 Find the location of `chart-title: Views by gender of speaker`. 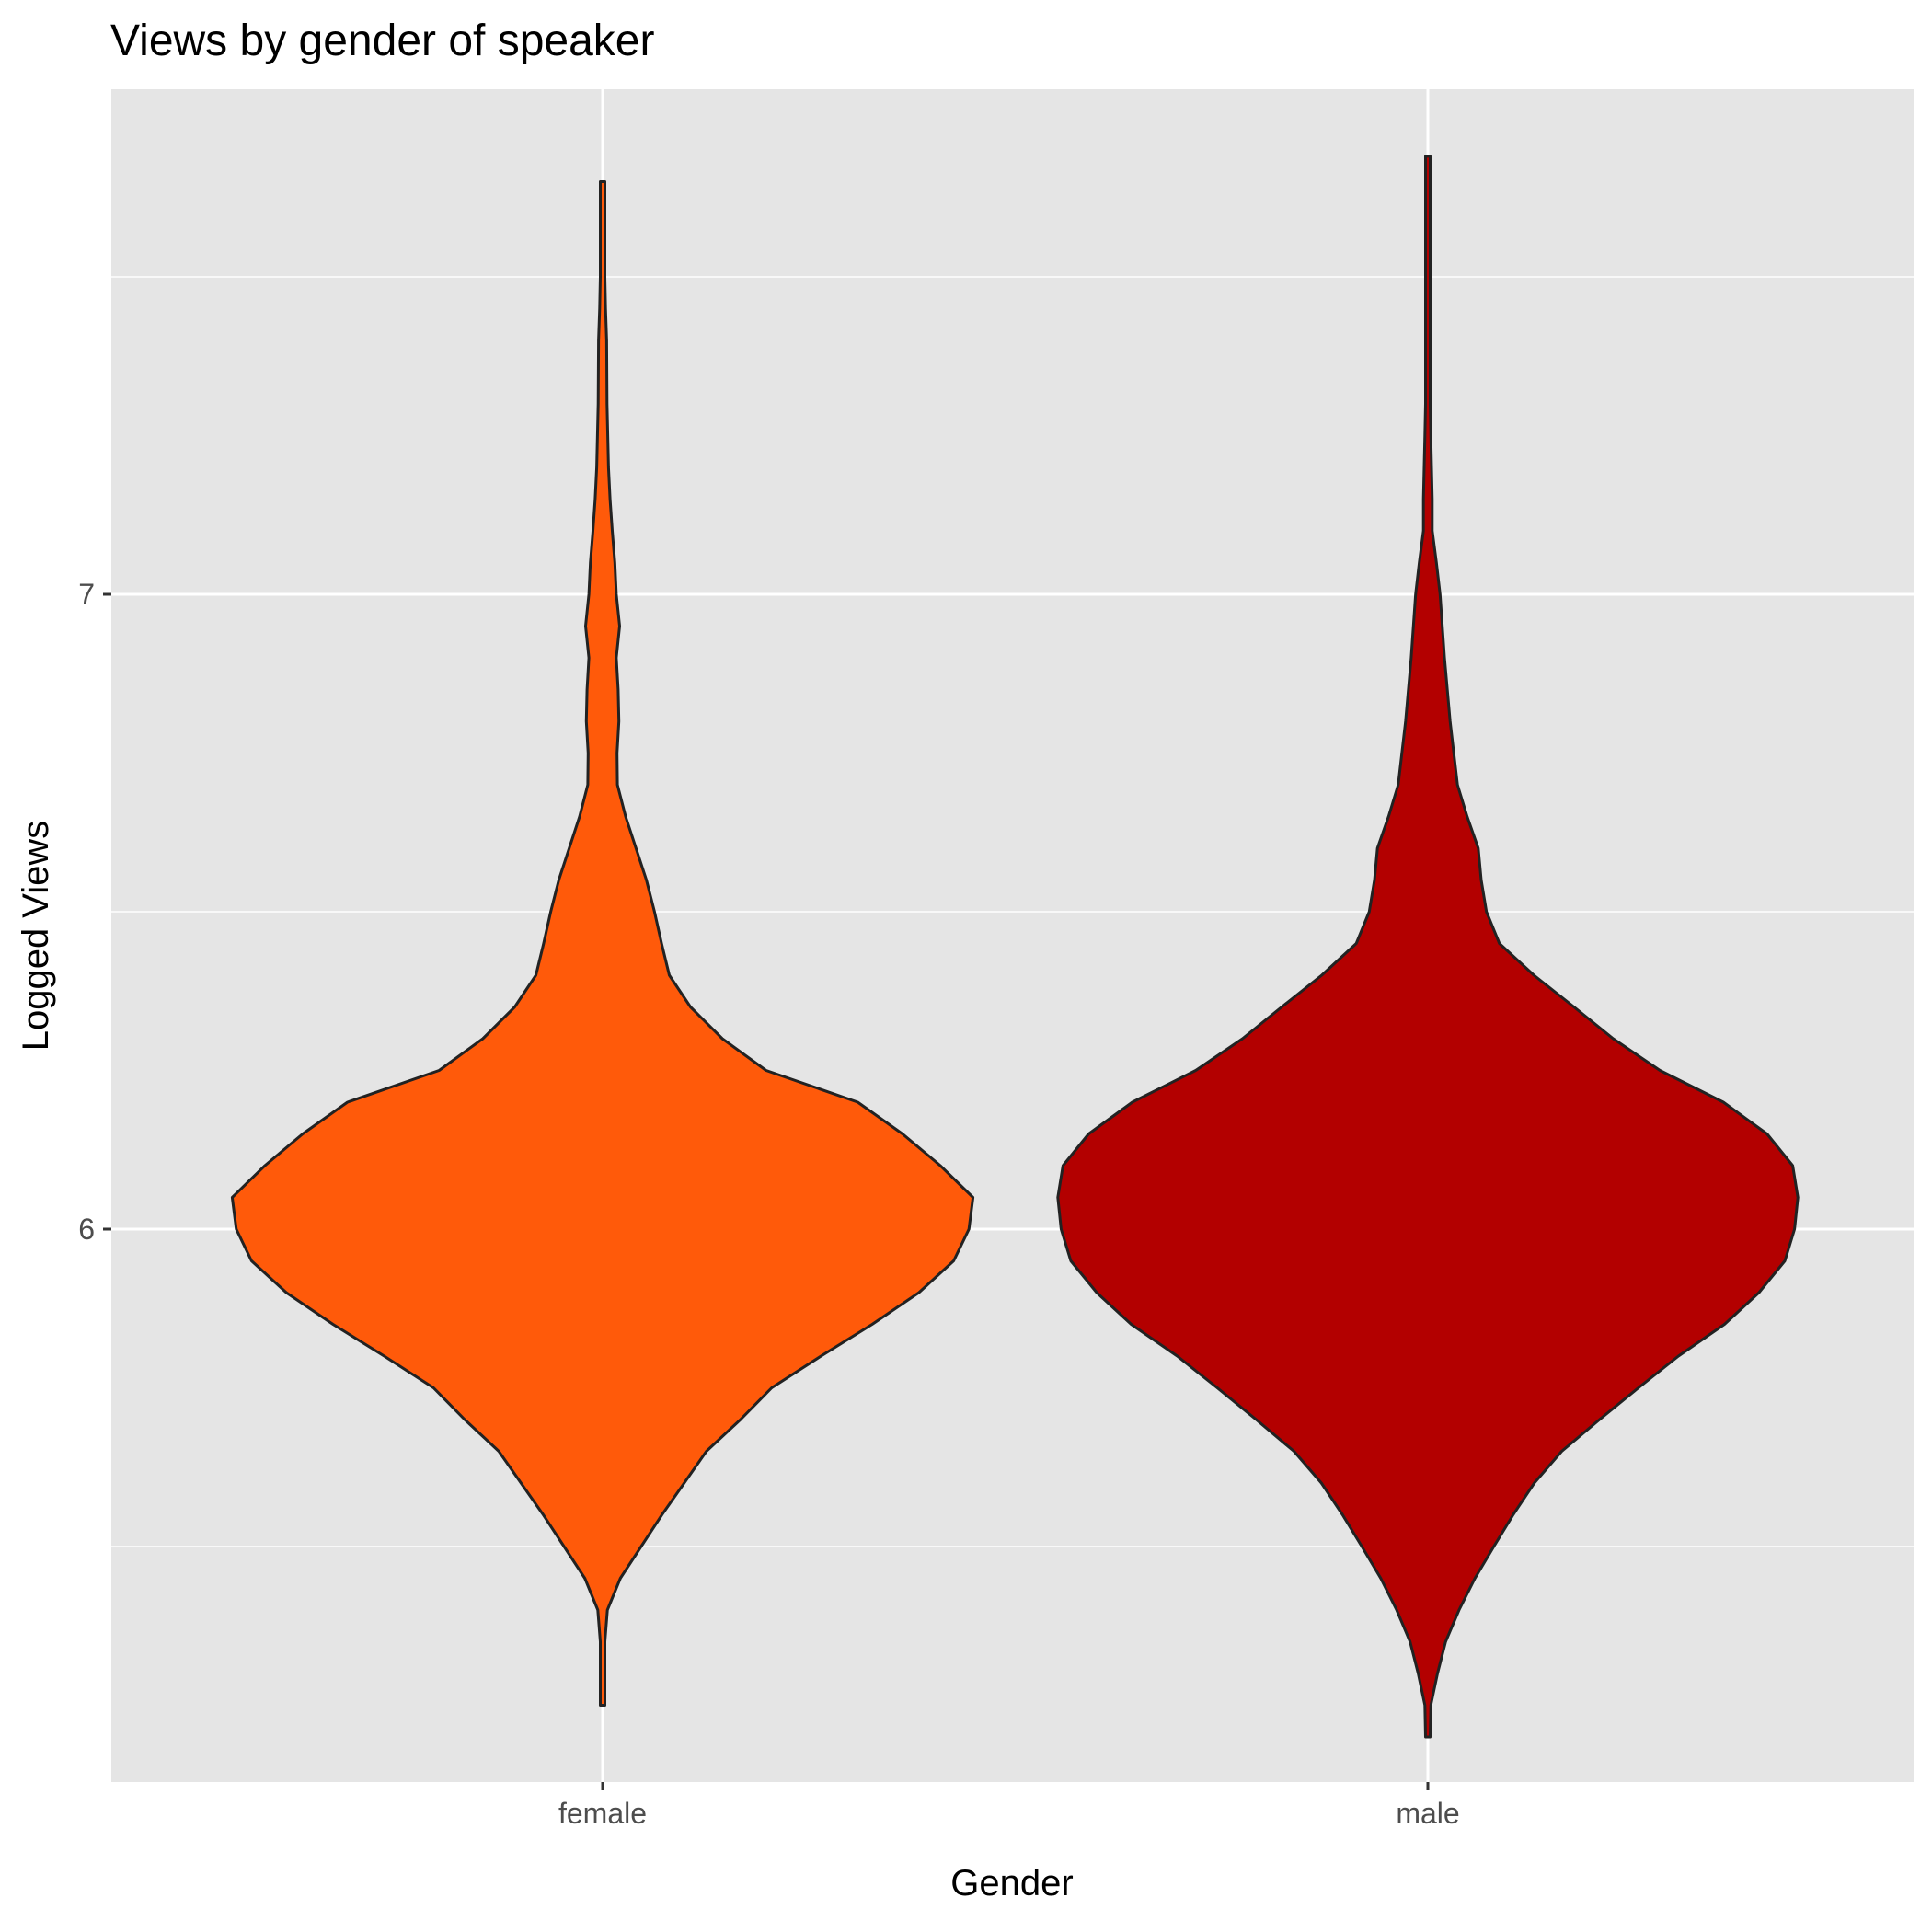

chart-title: Views by gender of speaker is located at coordinates (382, 41).